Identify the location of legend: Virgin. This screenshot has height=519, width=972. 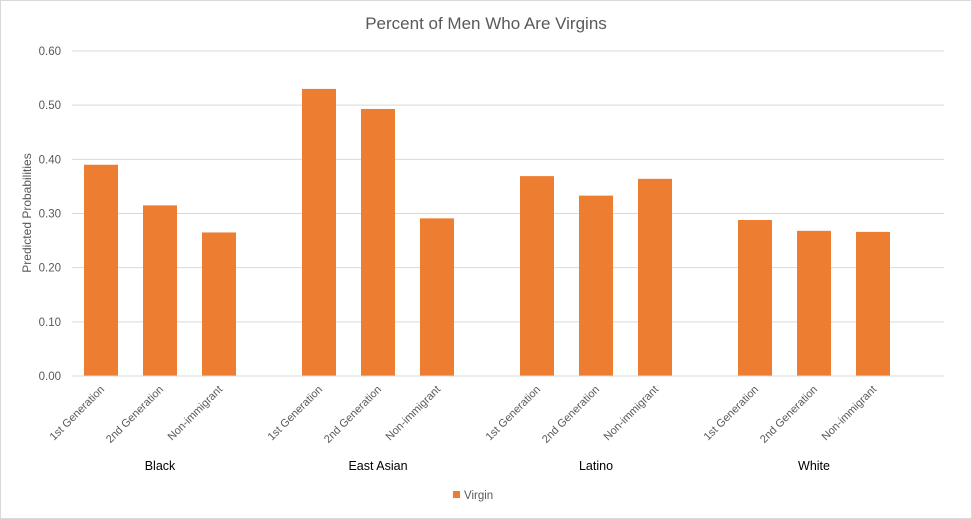
(473, 496).